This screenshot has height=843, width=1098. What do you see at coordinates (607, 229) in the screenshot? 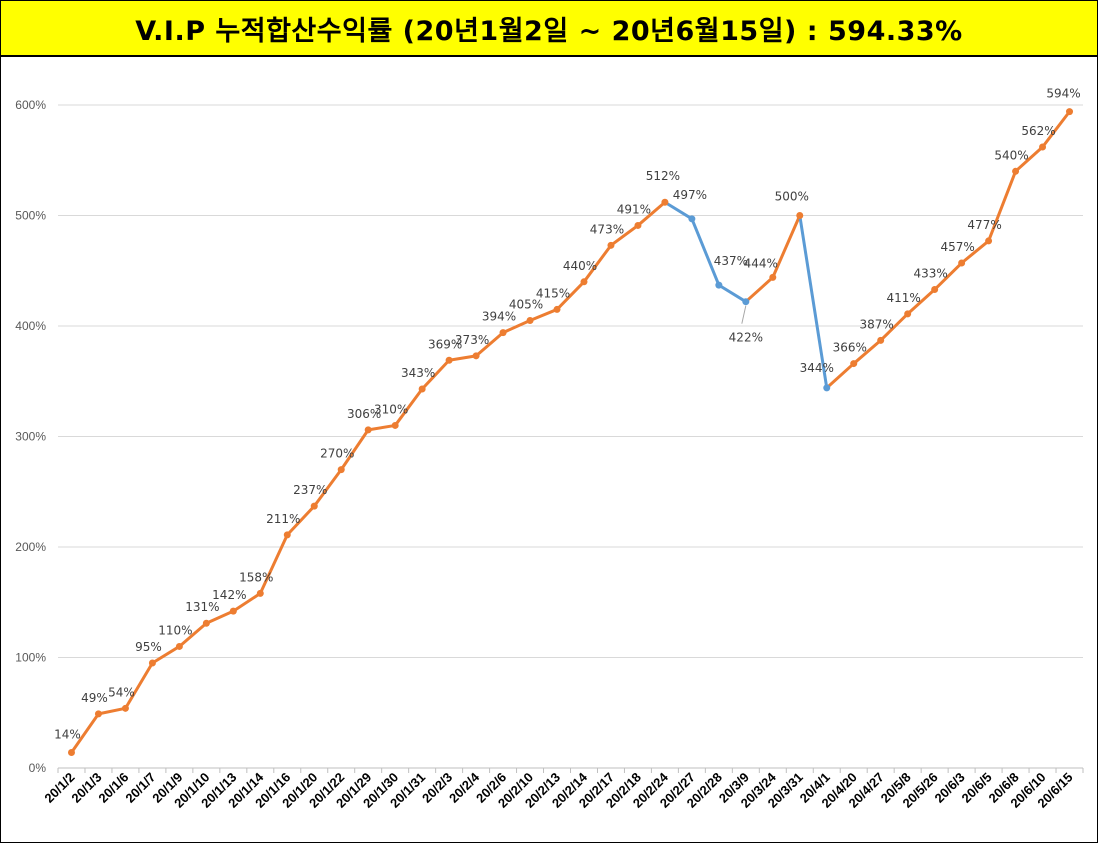
I see `data-label: 473%` at bounding box center [607, 229].